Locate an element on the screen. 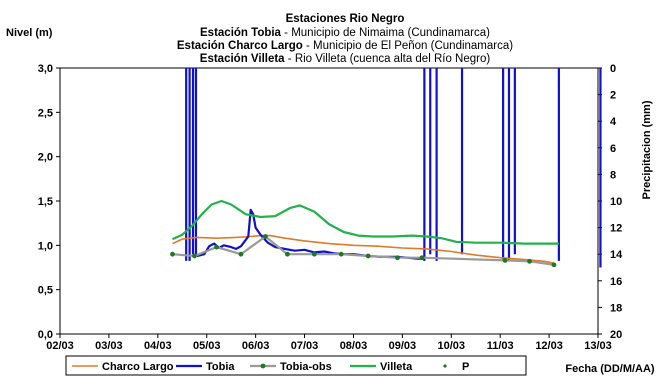 This screenshot has width=661, height=379. x-tick-label: 05/03 is located at coordinates (207, 346).